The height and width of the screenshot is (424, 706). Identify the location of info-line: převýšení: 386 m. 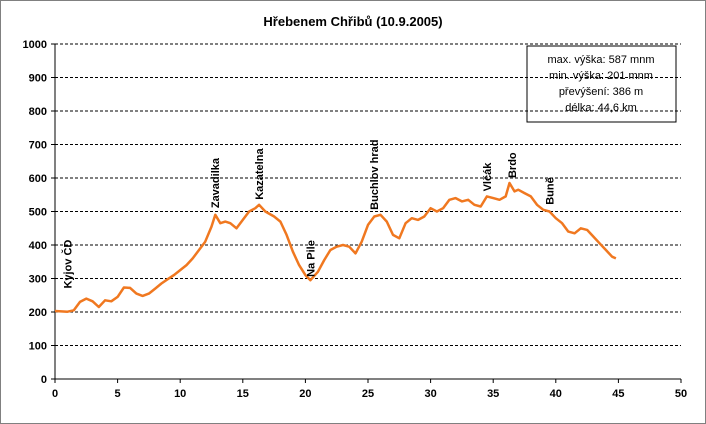
(601, 92).